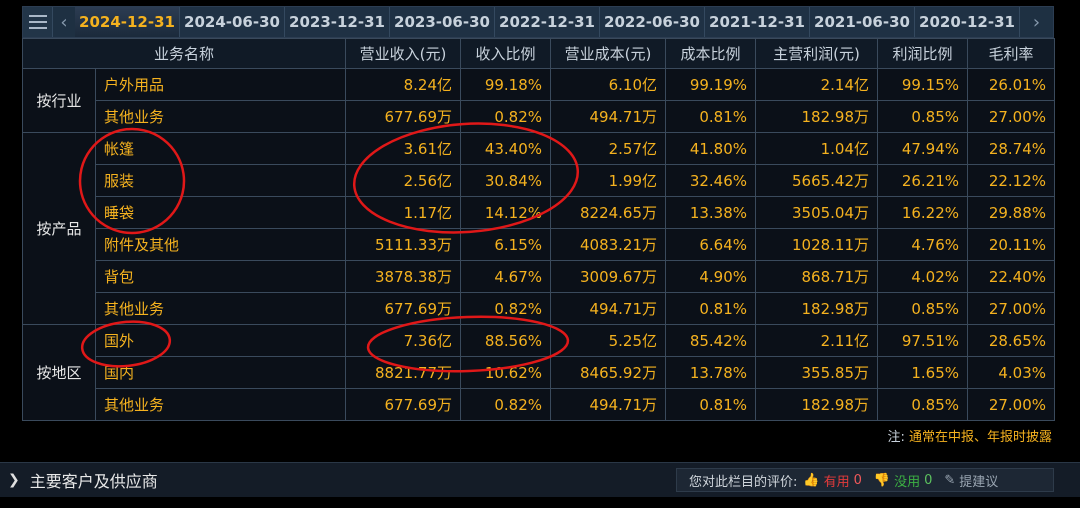  Describe the element at coordinates (923, 148) in the screenshot. I see `cell-profit-ratio: 47.94%` at that location.